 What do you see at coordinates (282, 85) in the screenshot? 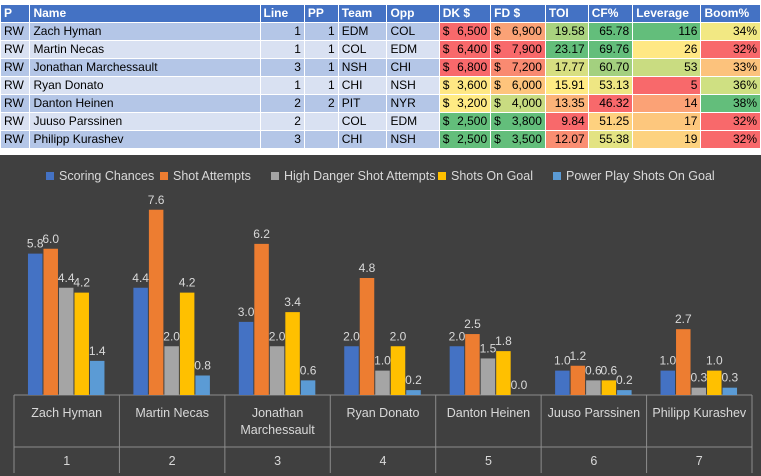
I see `cell-line: 1` at bounding box center [282, 85].